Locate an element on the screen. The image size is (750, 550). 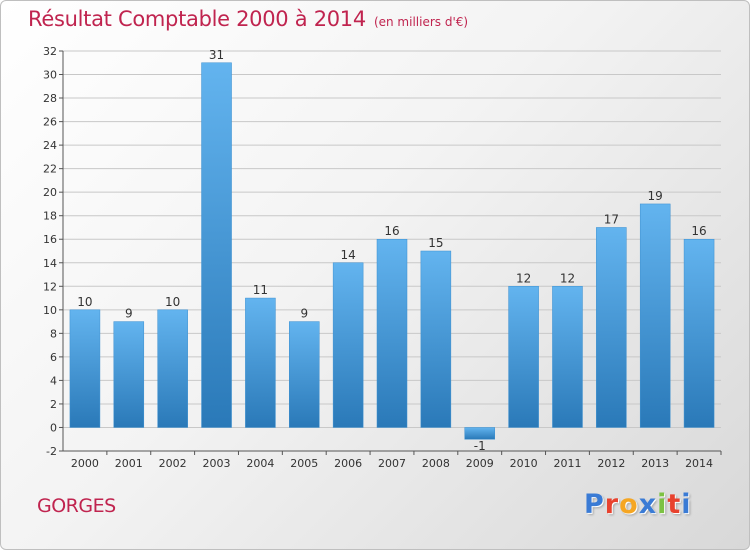
bar-2001 is located at coordinates (129, 374).